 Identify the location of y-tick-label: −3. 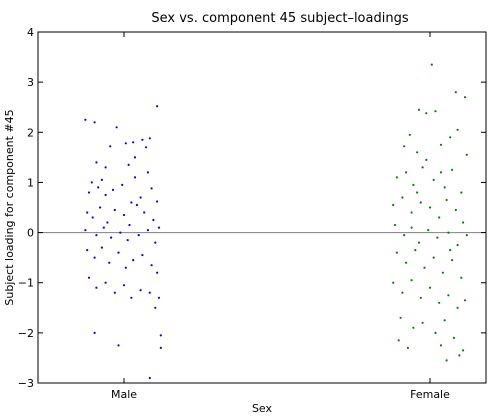
(26, 383).